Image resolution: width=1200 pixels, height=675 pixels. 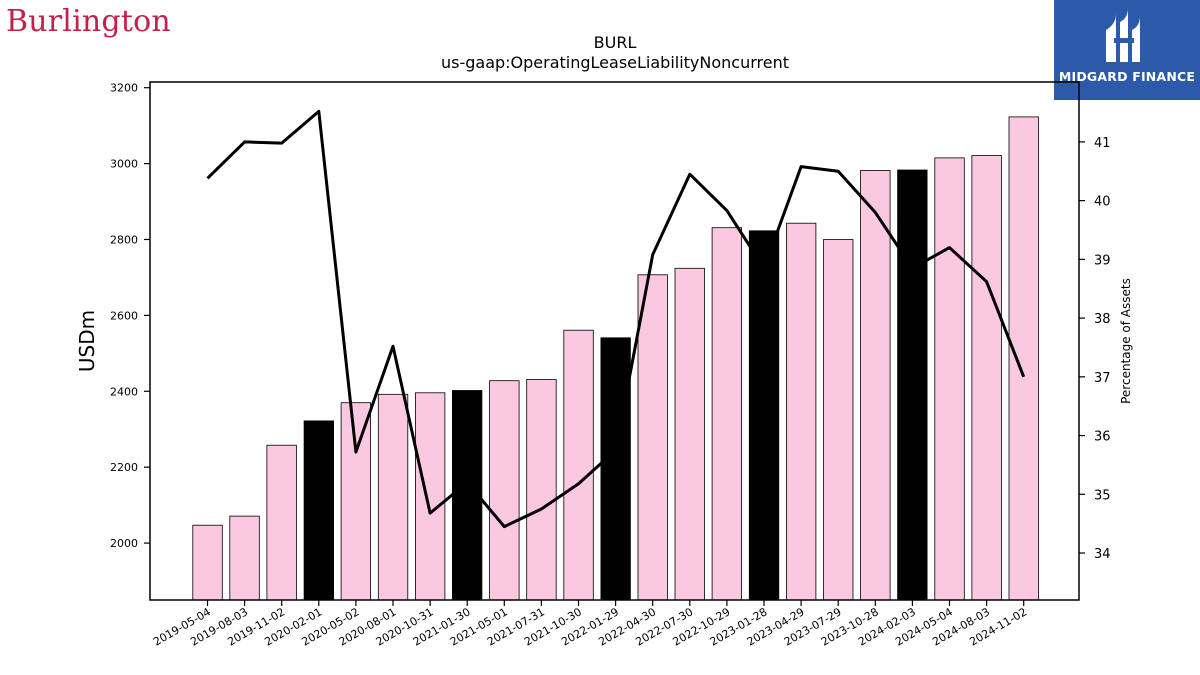 What do you see at coordinates (1102, 378) in the screenshot?
I see `y2-tick-label: 37` at bounding box center [1102, 378].